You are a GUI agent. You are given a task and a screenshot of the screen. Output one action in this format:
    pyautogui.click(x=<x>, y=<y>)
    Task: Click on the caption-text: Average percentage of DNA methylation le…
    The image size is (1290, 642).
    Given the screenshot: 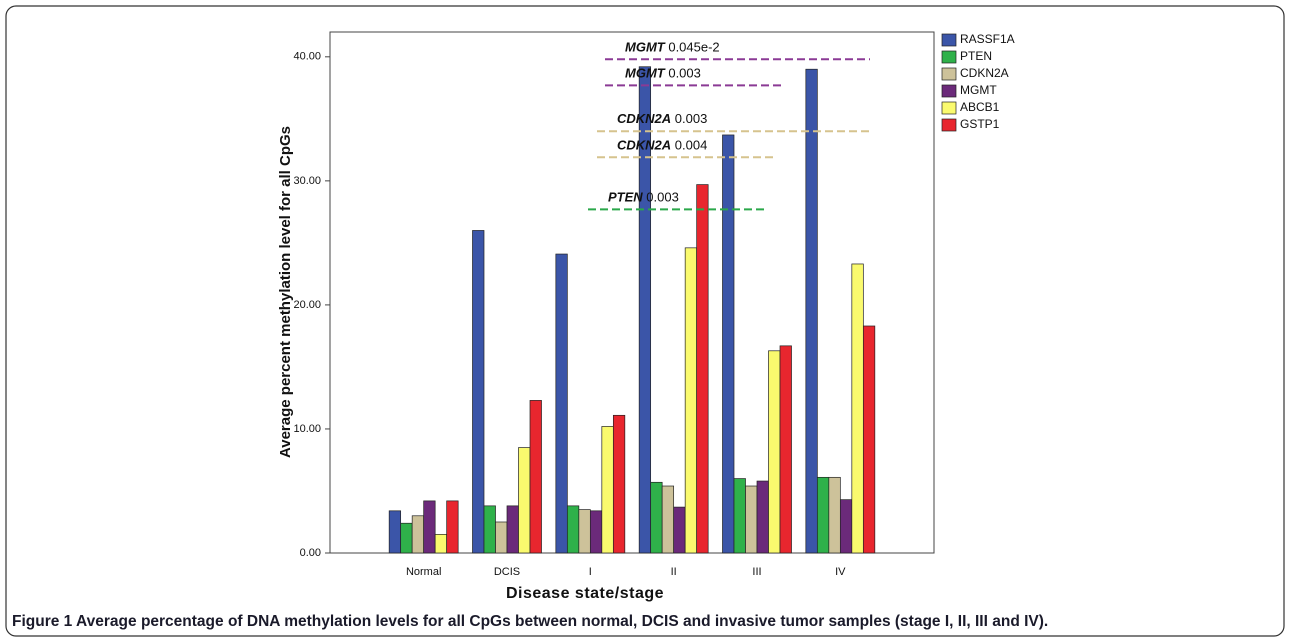 What is the action you would take?
    pyautogui.click(x=562, y=621)
    